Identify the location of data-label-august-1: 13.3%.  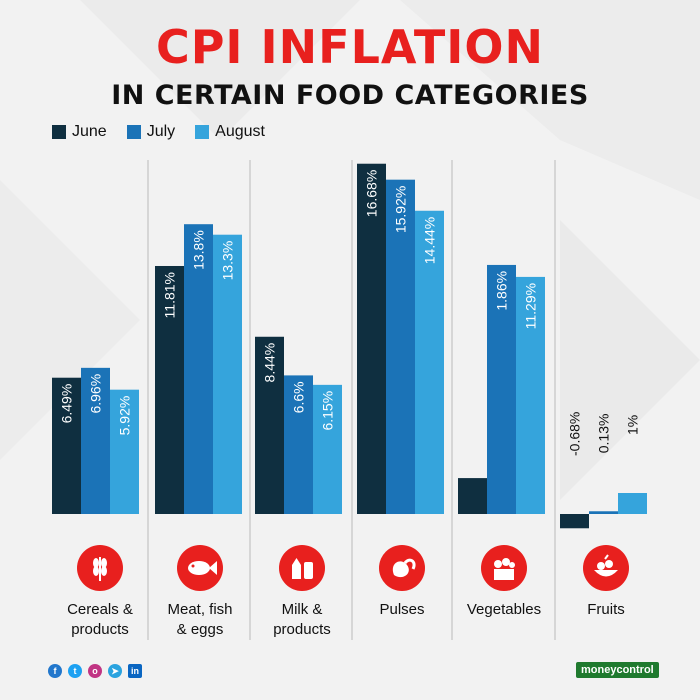
(228, 261).